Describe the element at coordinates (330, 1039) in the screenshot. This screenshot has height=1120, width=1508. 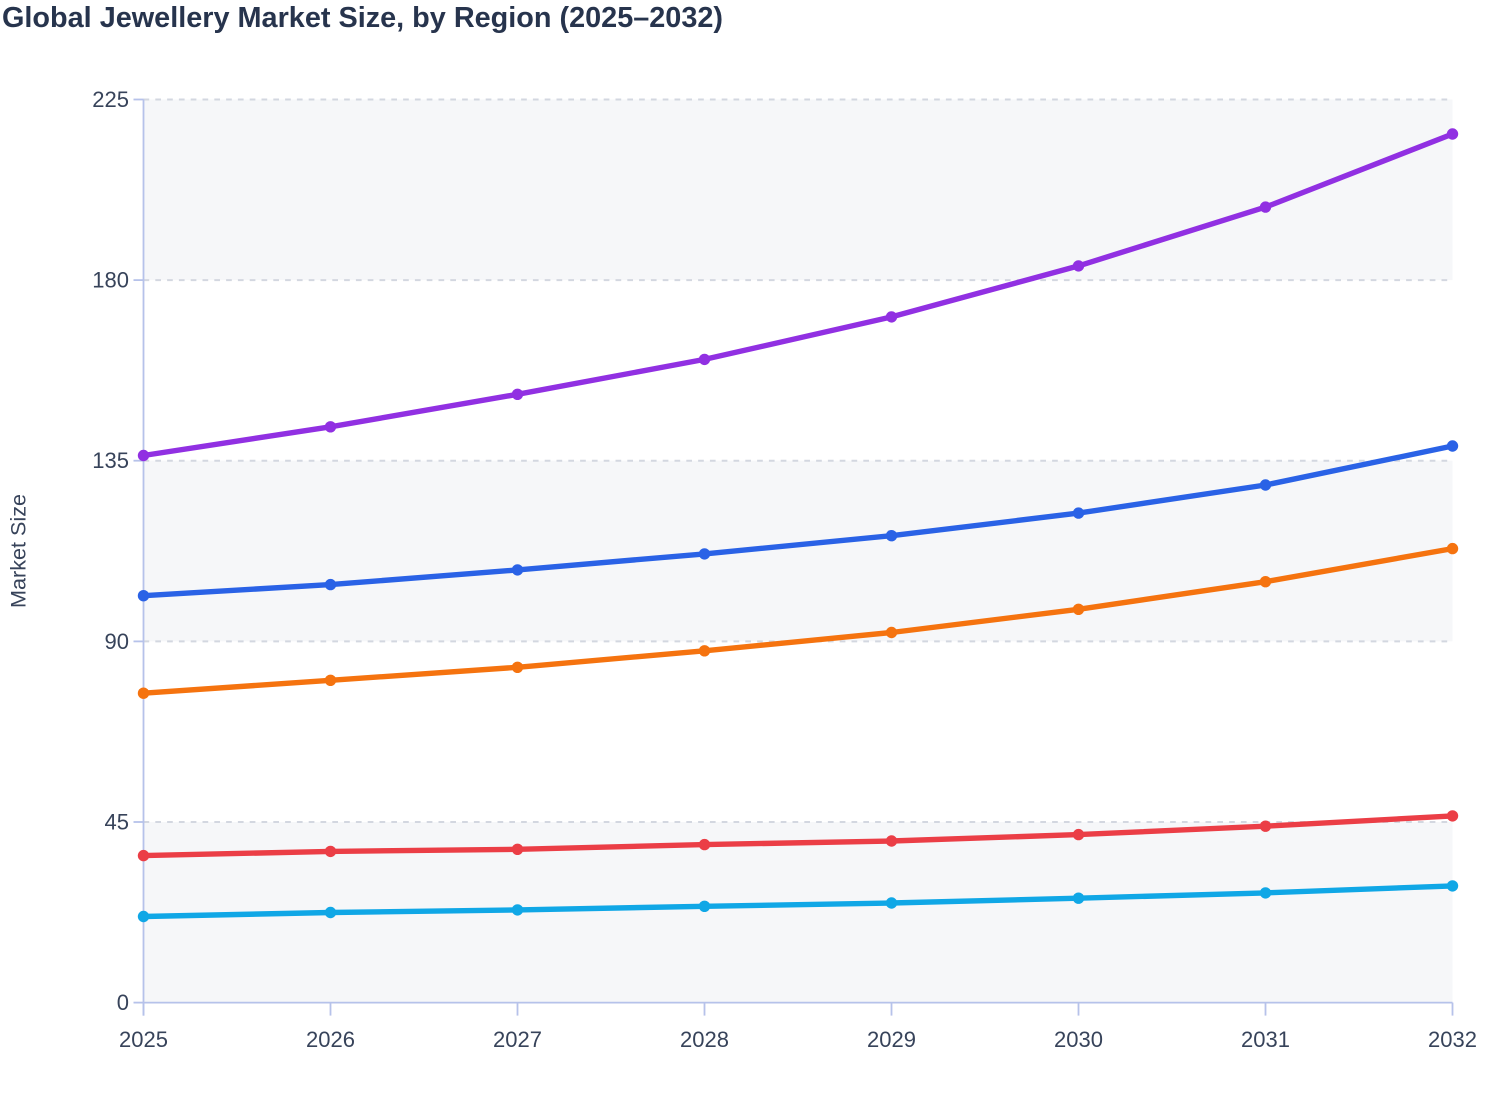
I see `svg-text: 2026` at that location.